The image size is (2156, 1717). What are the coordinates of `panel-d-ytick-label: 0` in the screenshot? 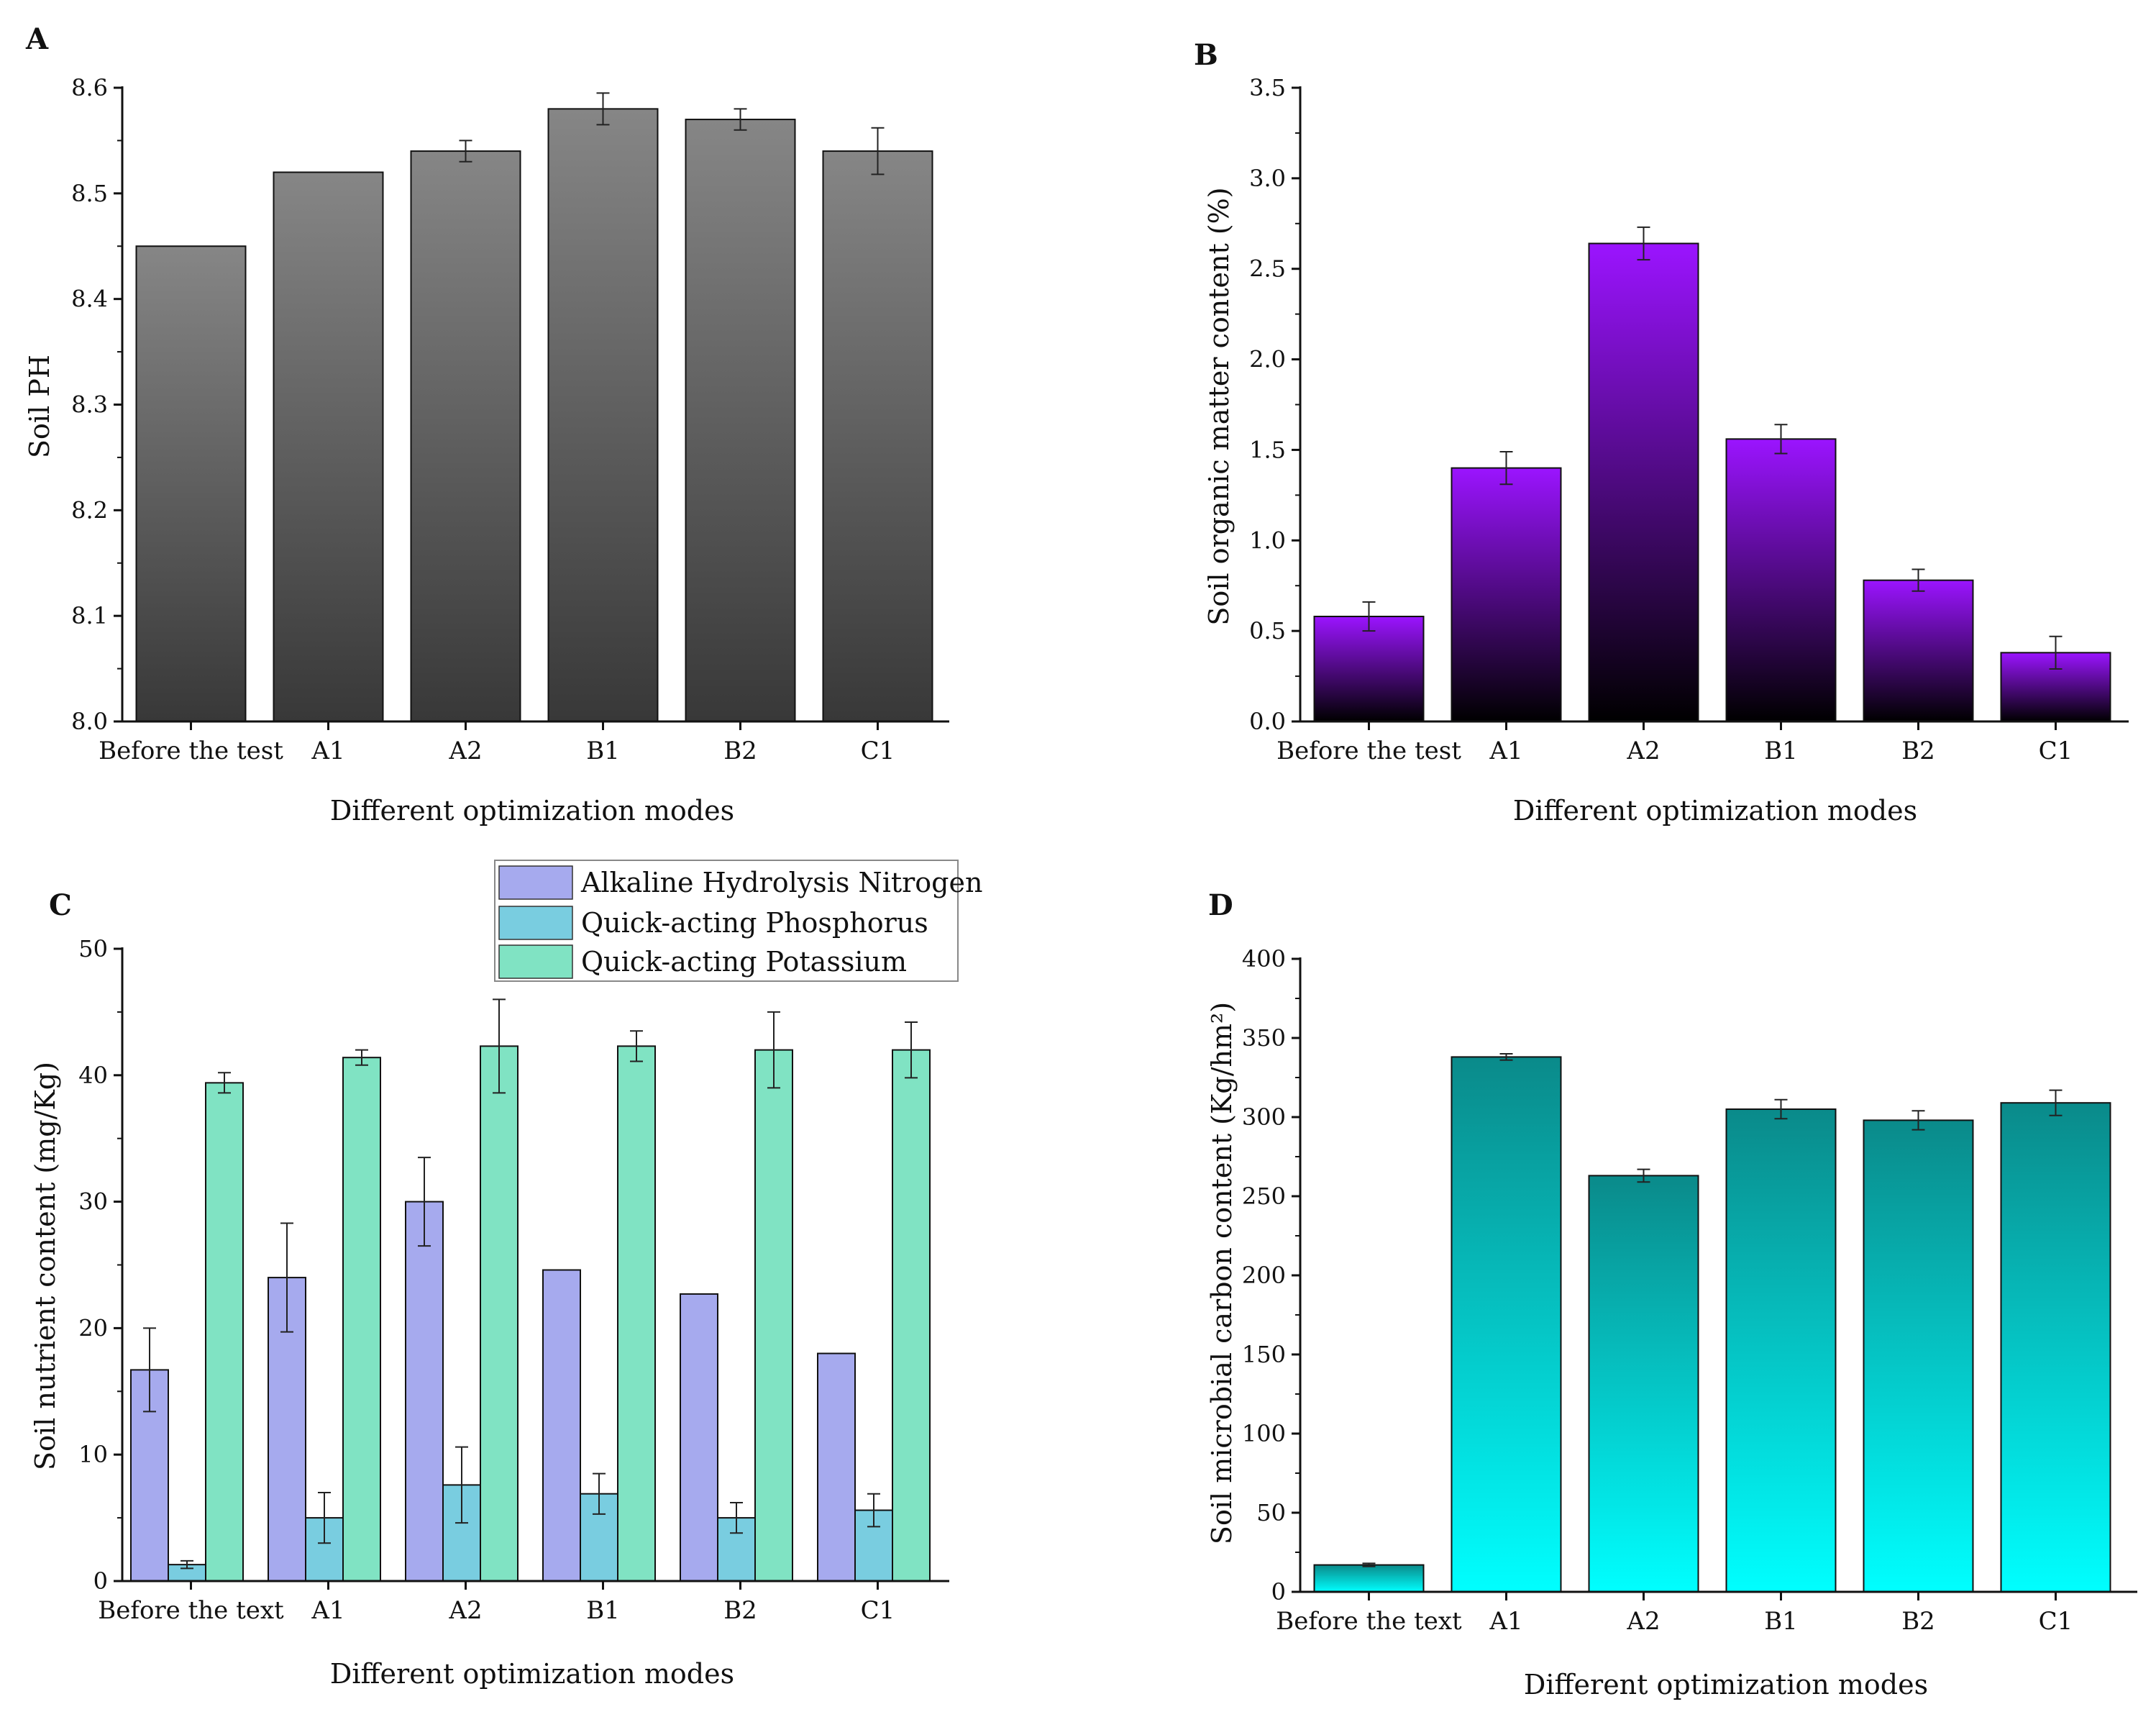 It's located at (1278, 1592).